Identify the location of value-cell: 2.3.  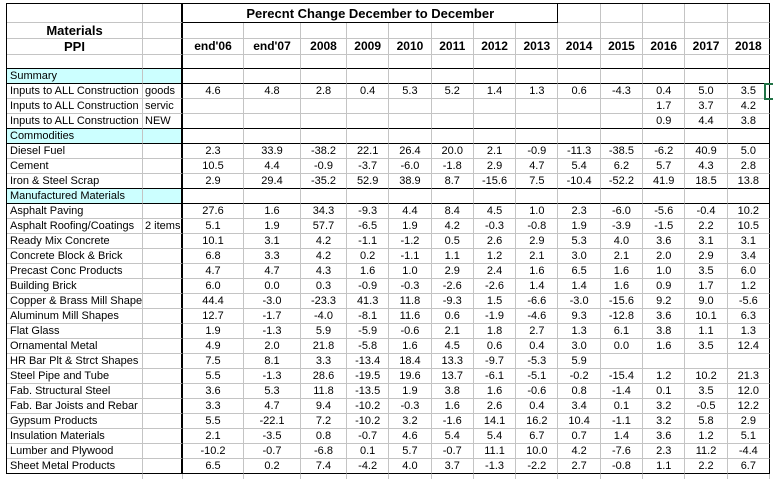
(579, 211).